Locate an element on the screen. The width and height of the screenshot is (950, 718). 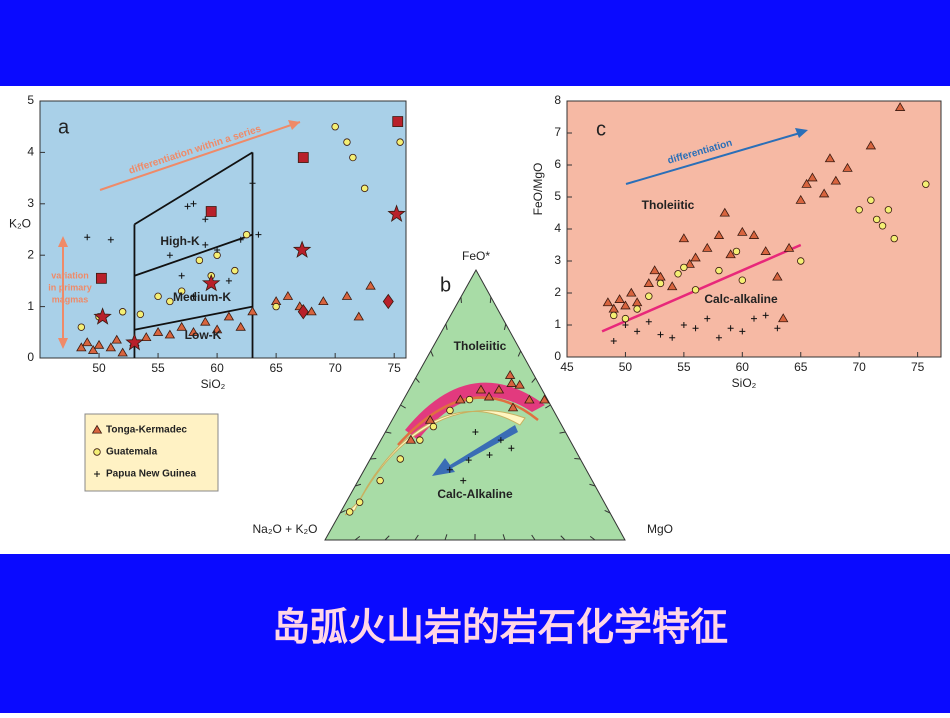
legend-label: Papua New Guinea is located at coordinates (151, 474).